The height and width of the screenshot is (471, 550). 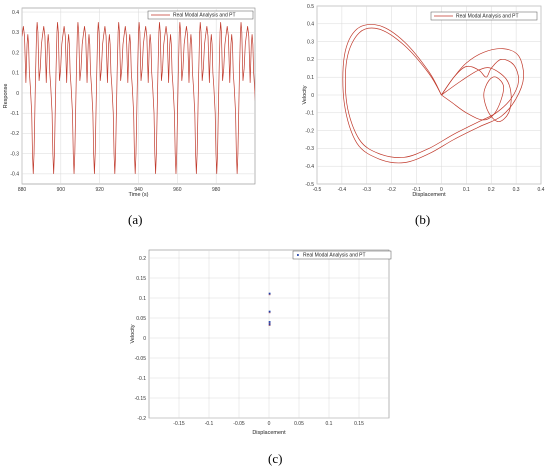 What do you see at coordinates (61, 190) in the screenshot?
I see `x-tick-label: 900` at bounding box center [61, 190].